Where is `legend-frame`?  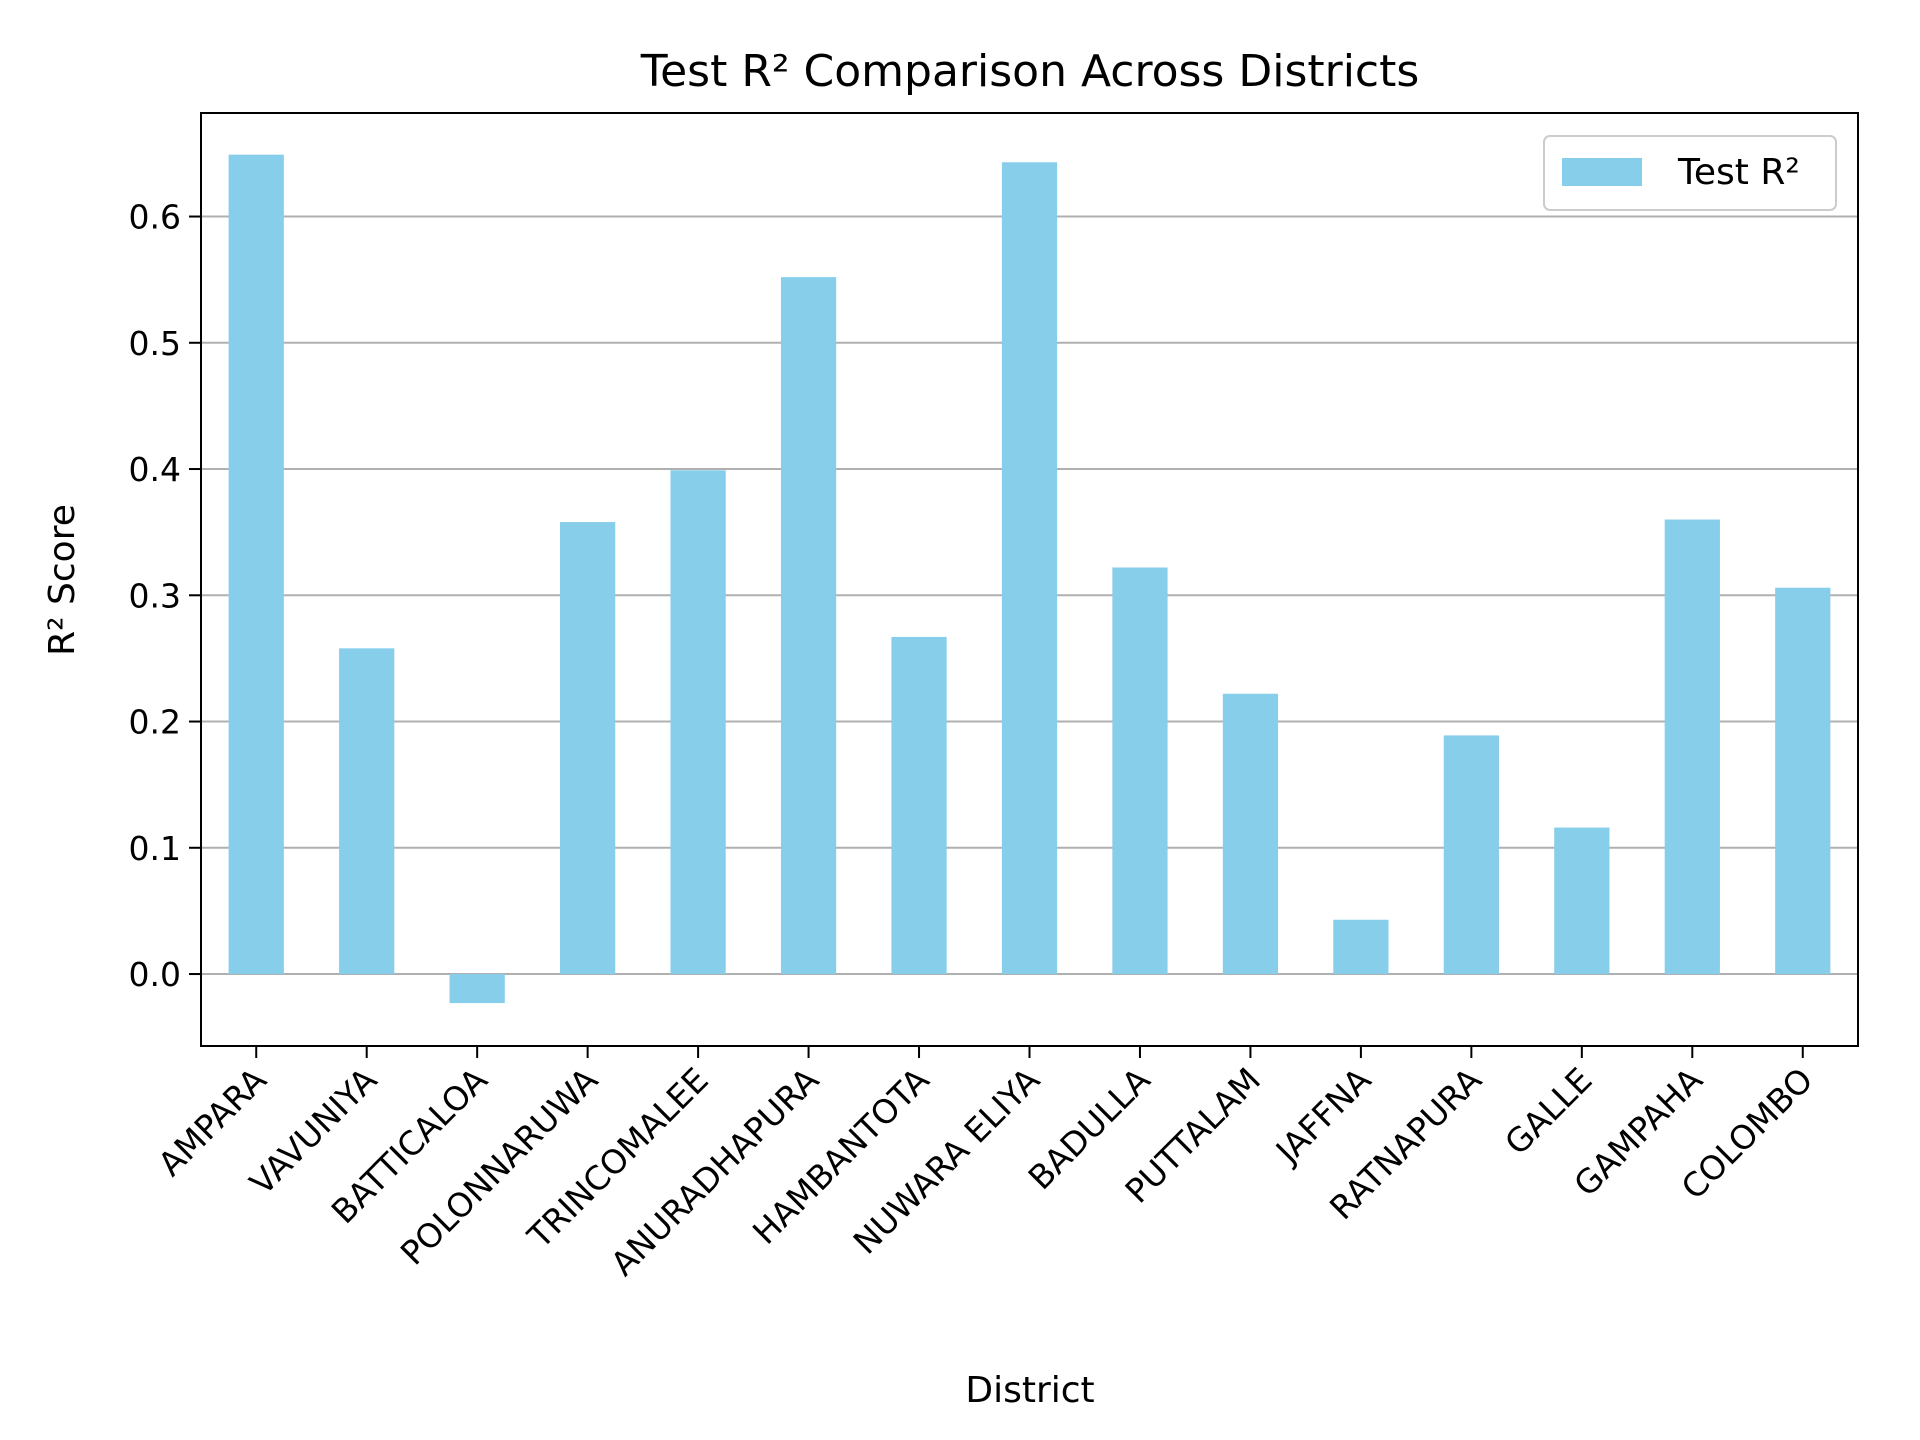 legend-frame is located at coordinates (1690, 173).